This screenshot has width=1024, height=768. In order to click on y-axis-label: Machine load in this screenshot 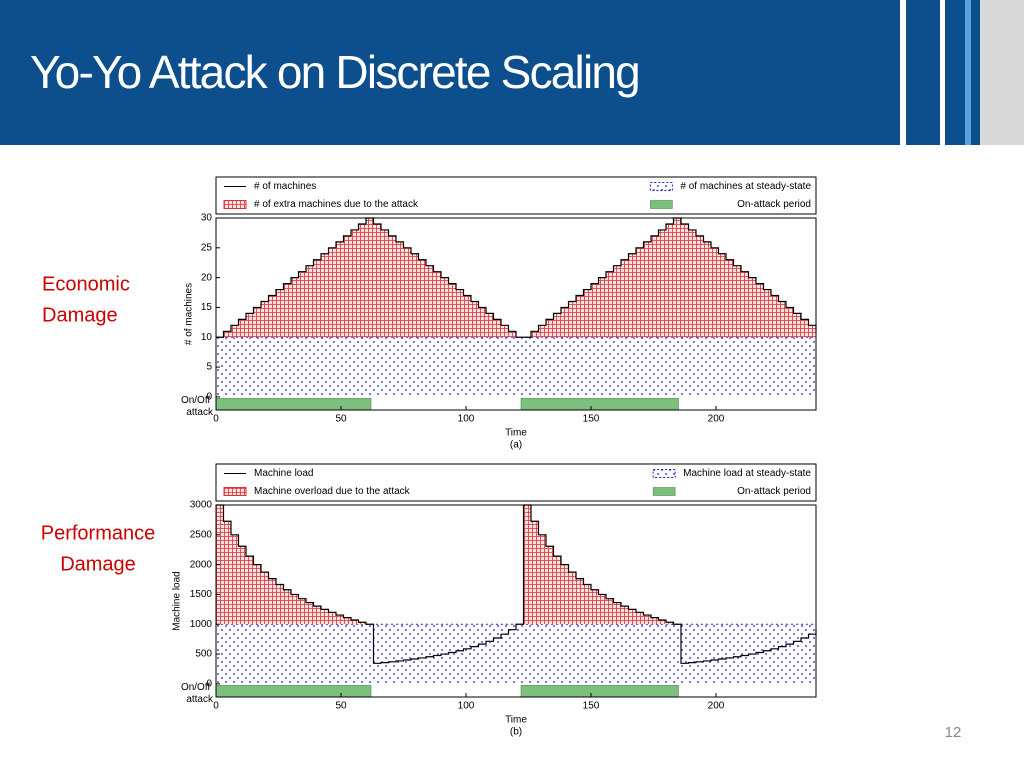, I will do `click(177, 600)`.